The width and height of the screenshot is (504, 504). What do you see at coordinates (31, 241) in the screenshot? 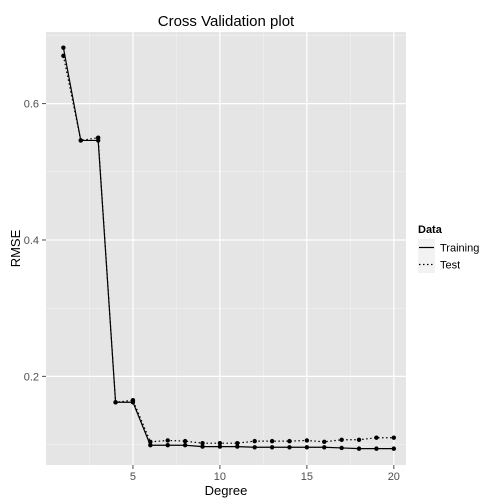
I see `y-tick-label: 0.4` at bounding box center [31, 241].